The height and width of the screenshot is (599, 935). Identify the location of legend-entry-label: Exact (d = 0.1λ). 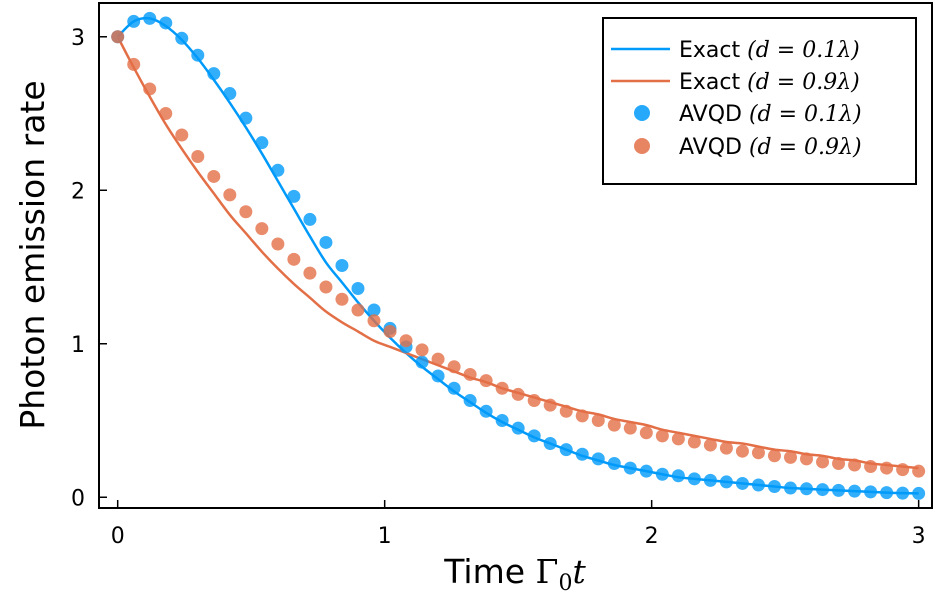
(769, 50).